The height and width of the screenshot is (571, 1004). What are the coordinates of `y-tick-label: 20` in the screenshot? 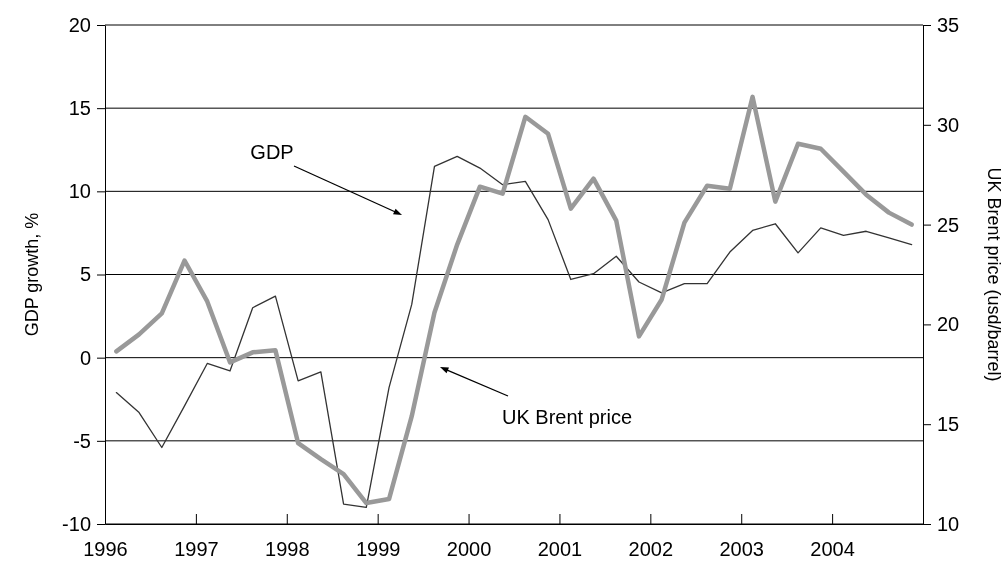 It's located at (79, 24).